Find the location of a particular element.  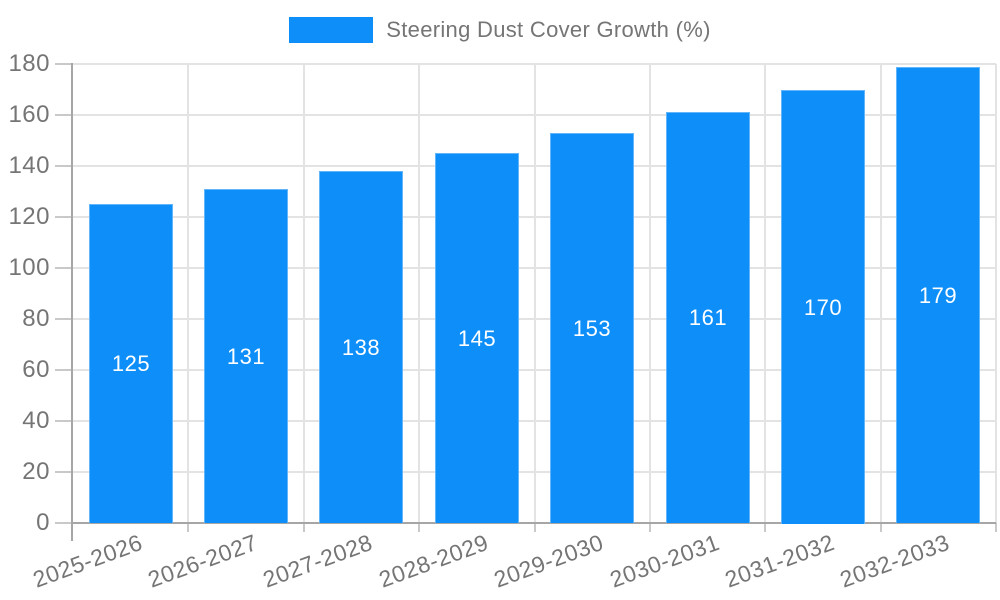

bar: 170 is located at coordinates (823, 307).